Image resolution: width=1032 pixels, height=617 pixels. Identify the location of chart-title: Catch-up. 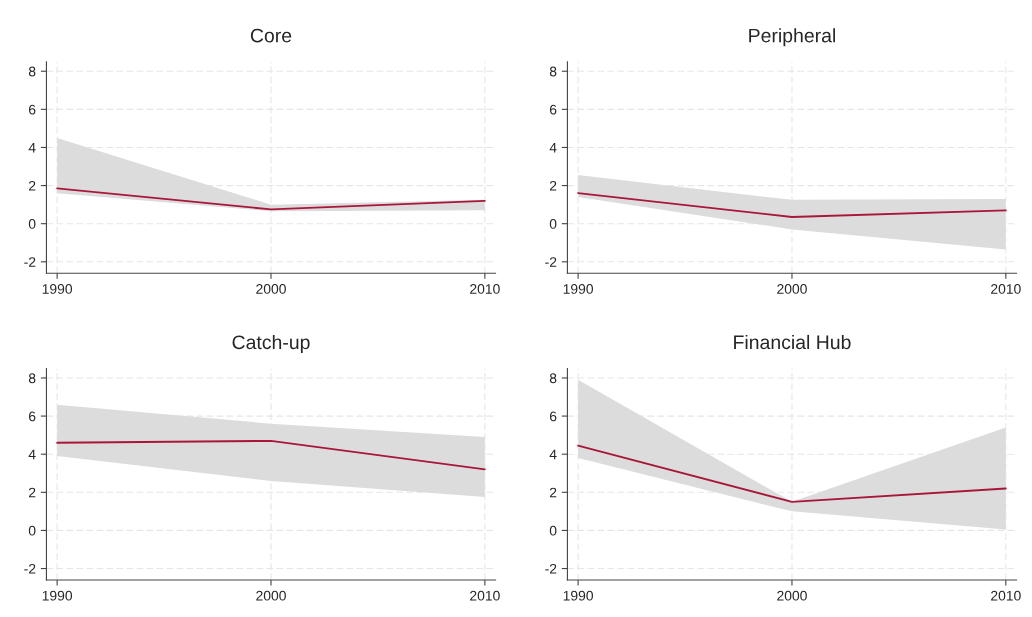
(271, 344).